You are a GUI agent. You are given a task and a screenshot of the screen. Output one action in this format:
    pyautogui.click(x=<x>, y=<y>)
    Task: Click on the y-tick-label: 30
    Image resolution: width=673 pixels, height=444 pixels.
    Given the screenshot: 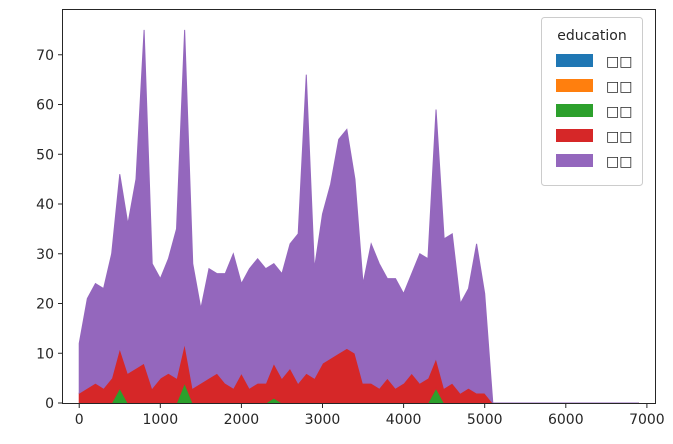 What is the action you would take?
    pyautogui.click(x=45, y=255)
    